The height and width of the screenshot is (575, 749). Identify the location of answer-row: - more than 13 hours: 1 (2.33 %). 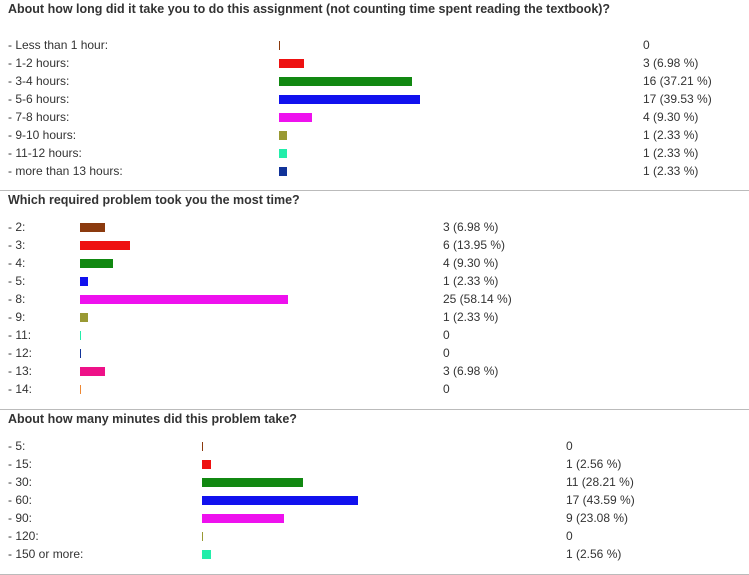
(374, 172).